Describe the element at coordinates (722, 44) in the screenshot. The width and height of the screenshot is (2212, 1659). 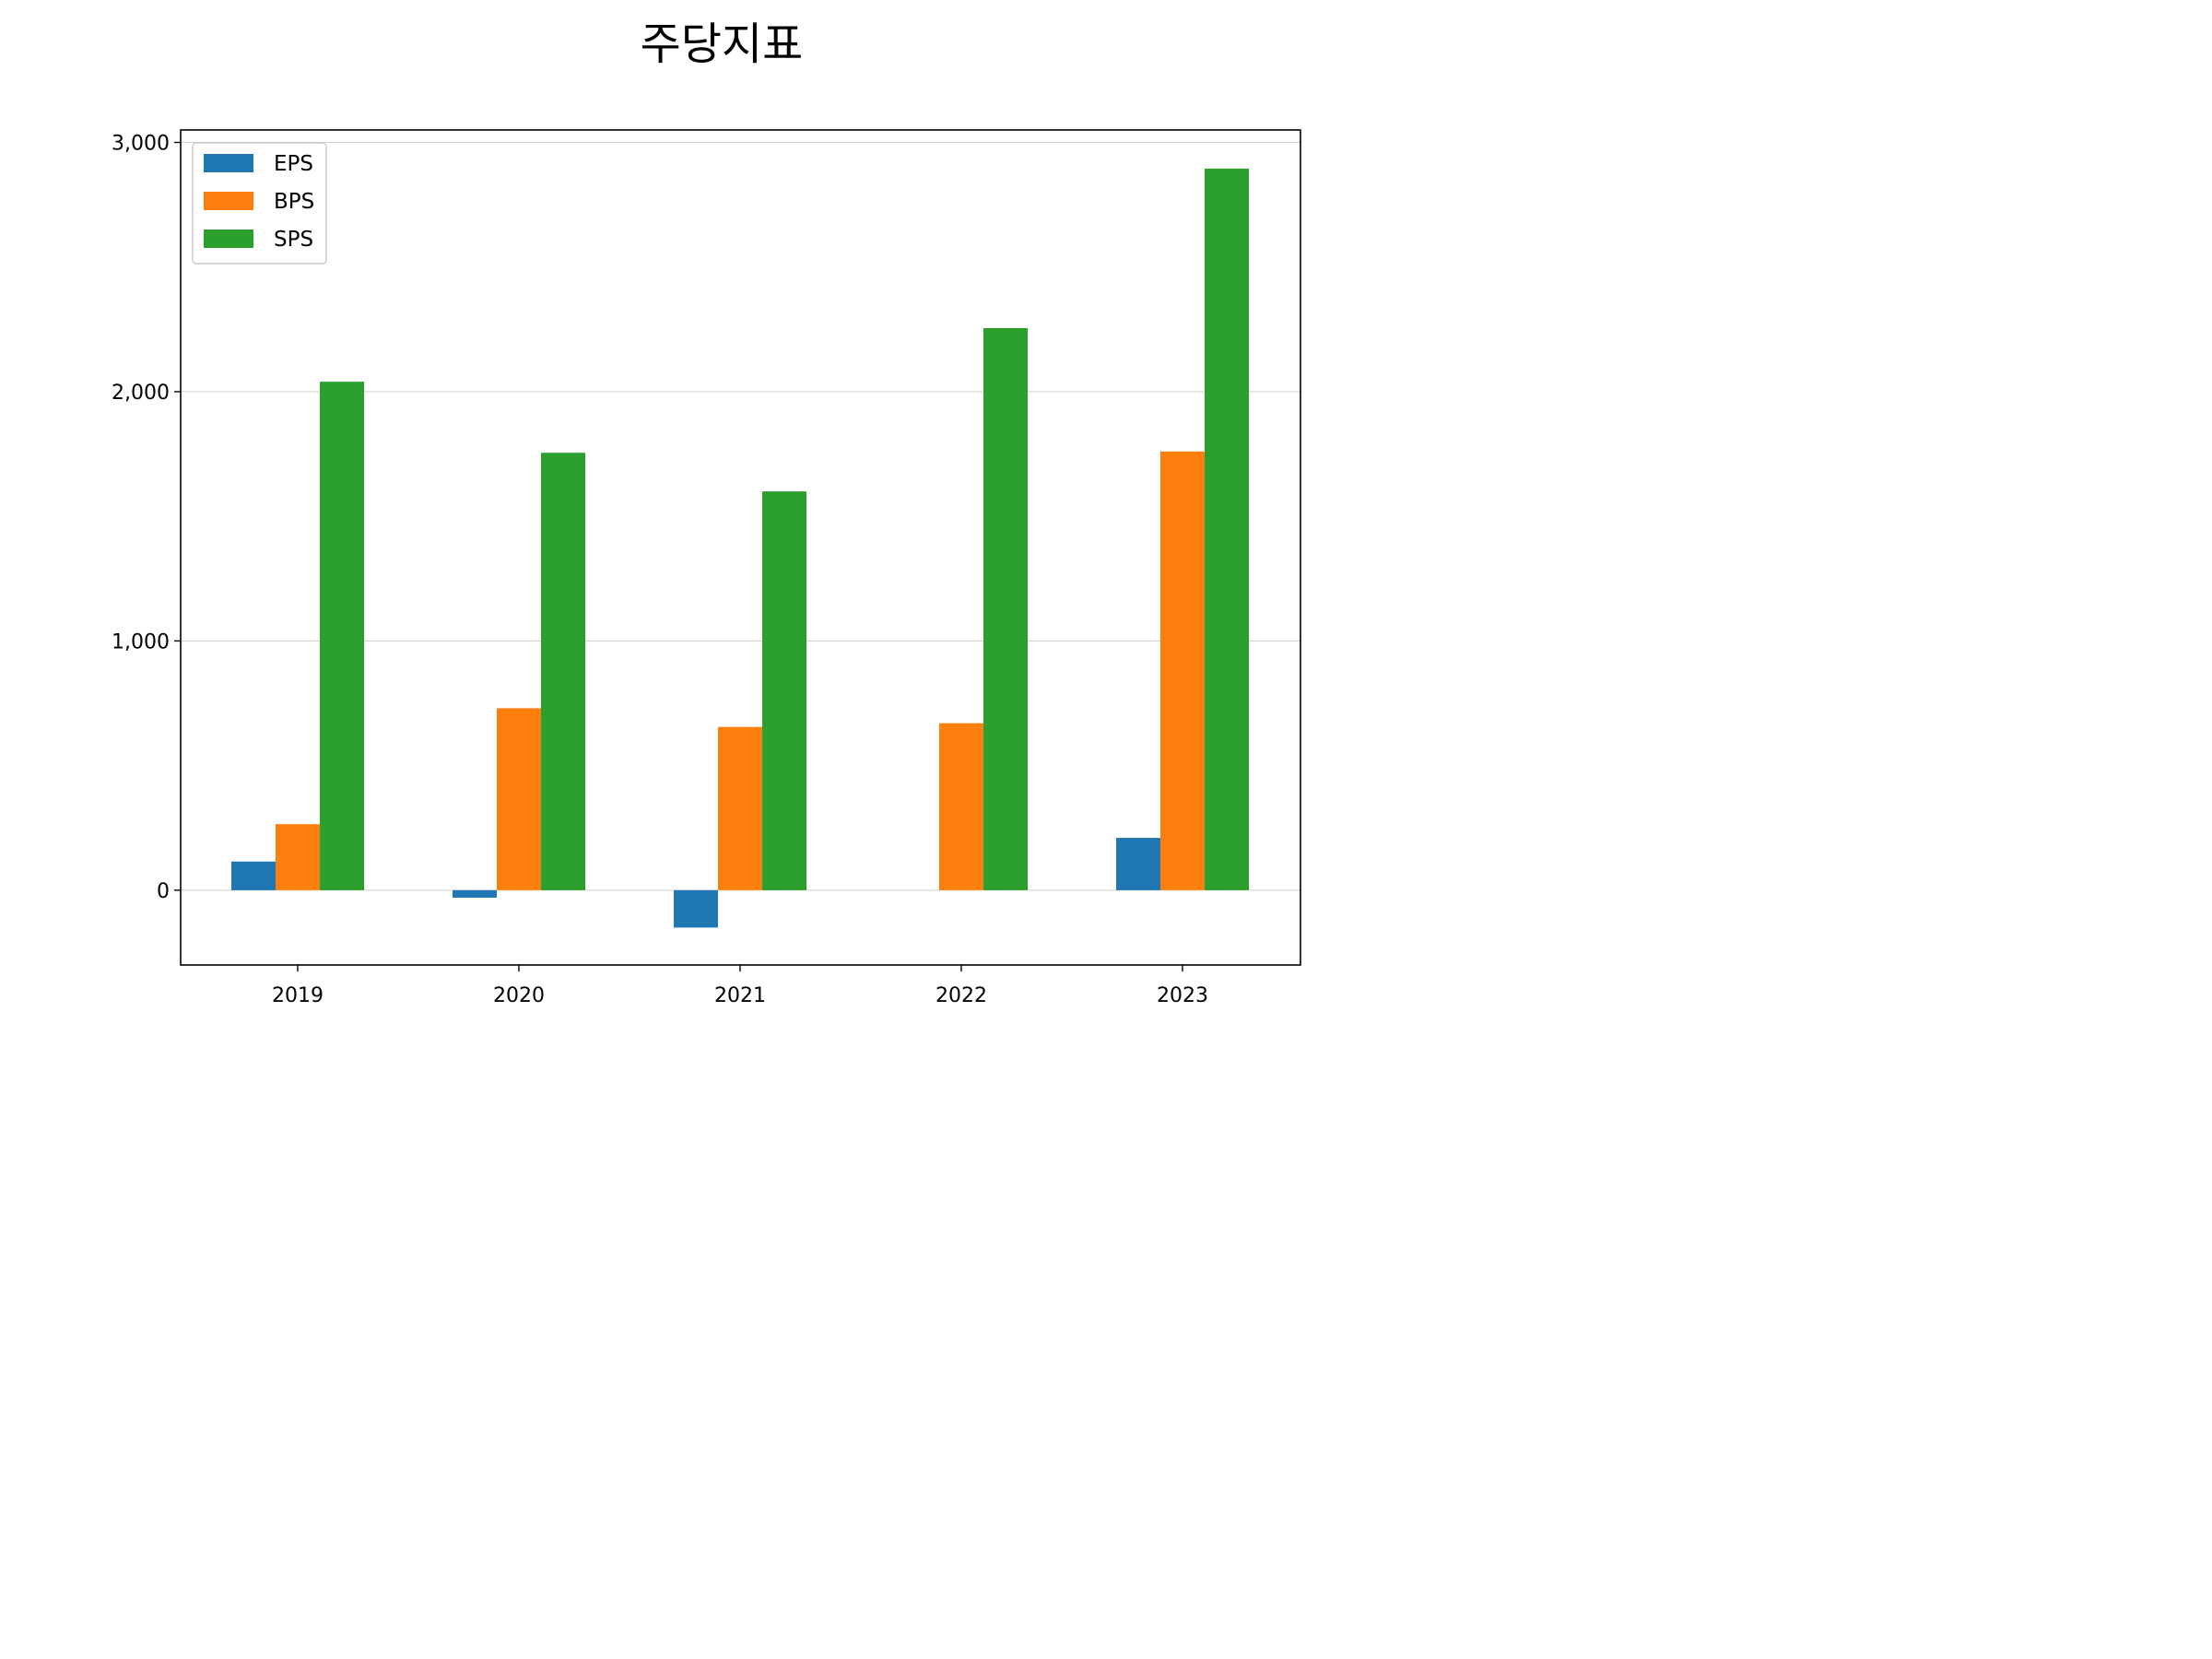
I see `chart-title: 주당지표` at that location.